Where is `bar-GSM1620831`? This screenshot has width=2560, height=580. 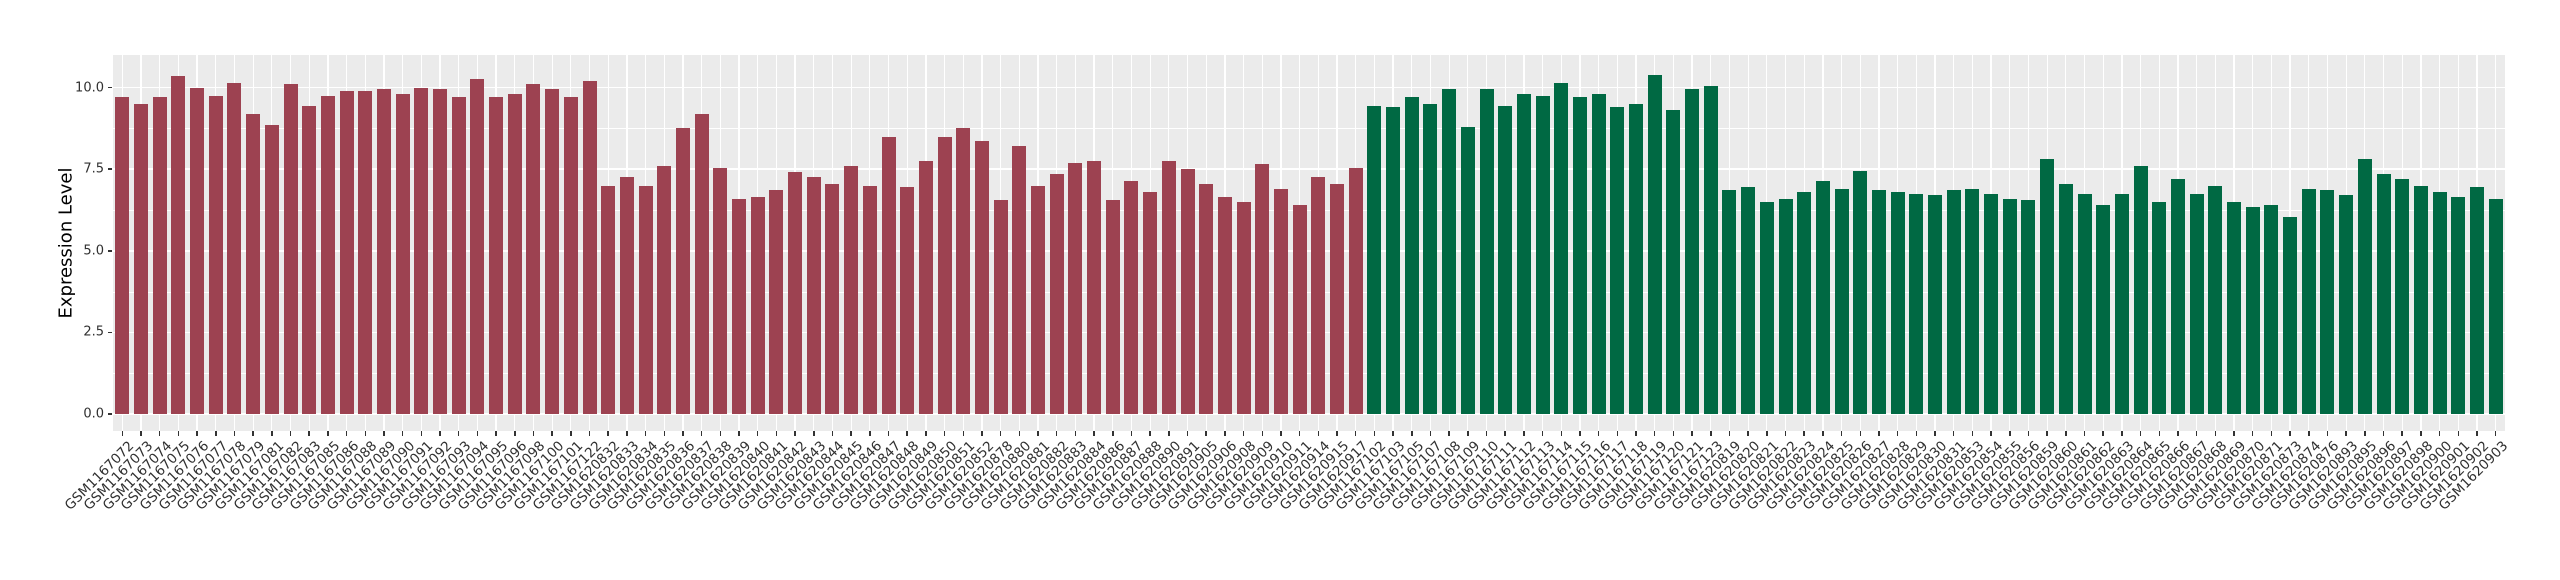 bar-GSM1620831 is located at coordinates (1953, 302).